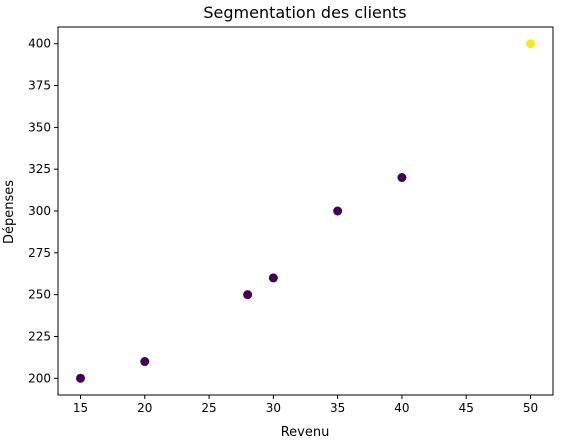 The image size is (561, 447). What do you see at coordinates (39, 44) in the screenshot?
I see `y-tick-label: 400` at bounding box center [39, 44].